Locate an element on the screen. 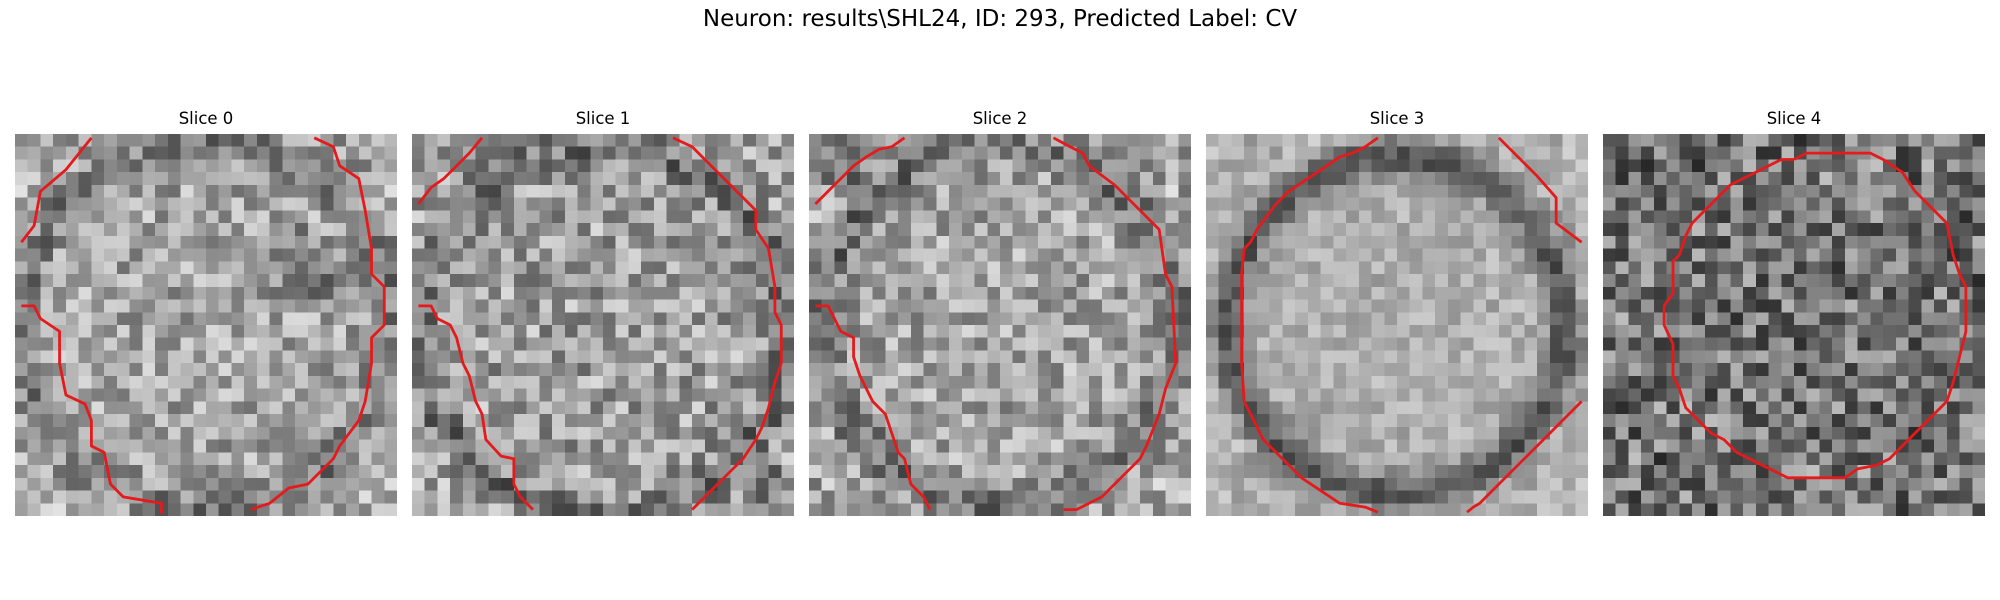  slice-panel-0: Slice 0 is located at coordinates (206, 312).